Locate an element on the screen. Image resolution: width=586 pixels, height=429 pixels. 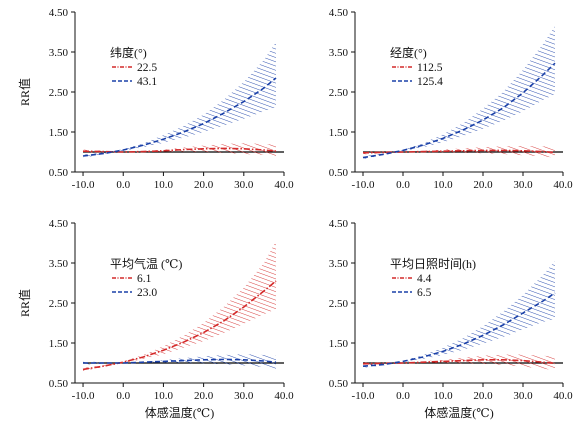
legend-label-2: 23.0 is located at coordinates (147, 293).